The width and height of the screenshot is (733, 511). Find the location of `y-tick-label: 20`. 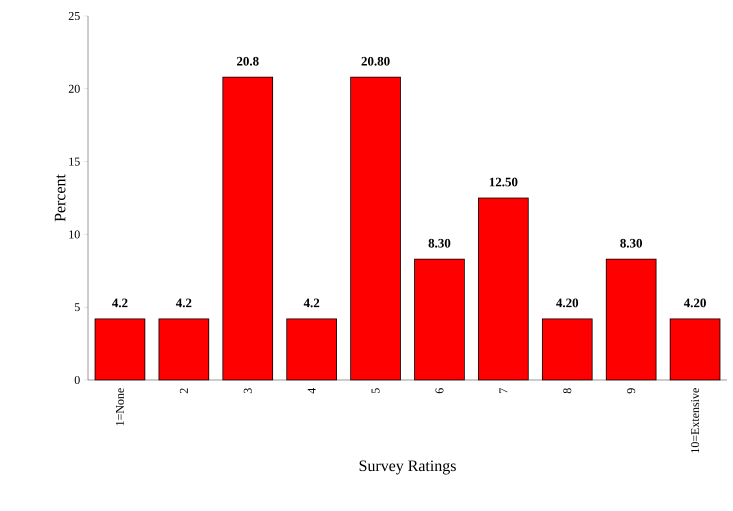

y-tick-label: 20 is located at coordinates (74, 88).